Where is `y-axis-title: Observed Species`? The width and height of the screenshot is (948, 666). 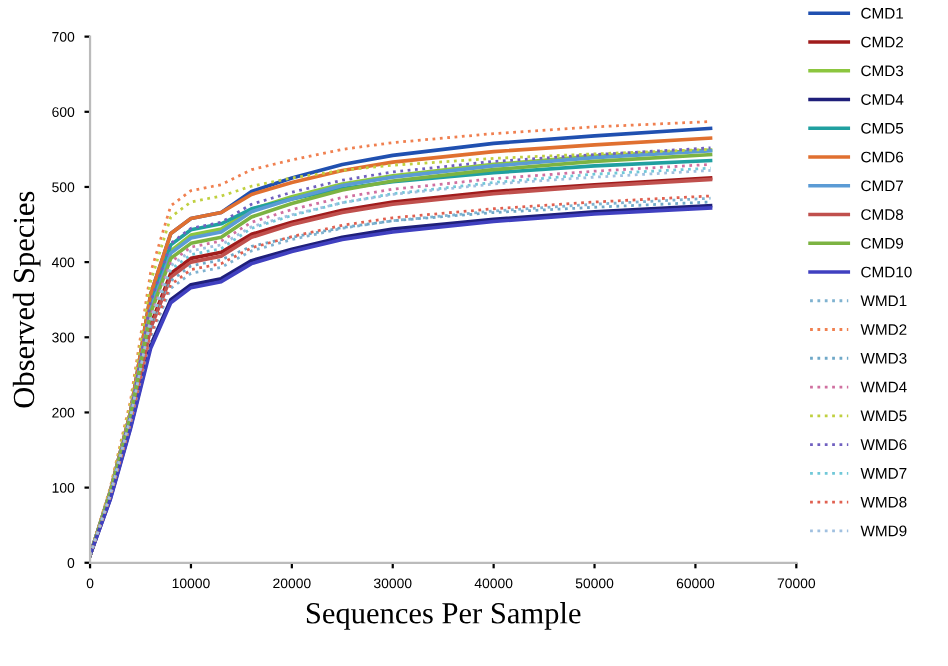
y-axis-title: Observed Species is located at coordinates (26, 299).